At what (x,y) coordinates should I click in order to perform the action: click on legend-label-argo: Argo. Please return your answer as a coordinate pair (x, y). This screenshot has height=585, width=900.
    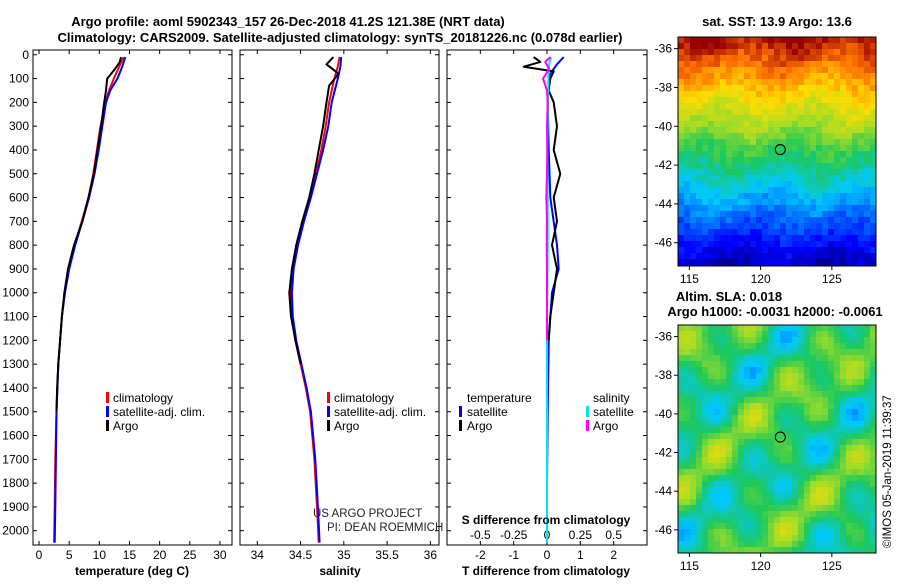
    Looking at the image, I should click on (126, 426).